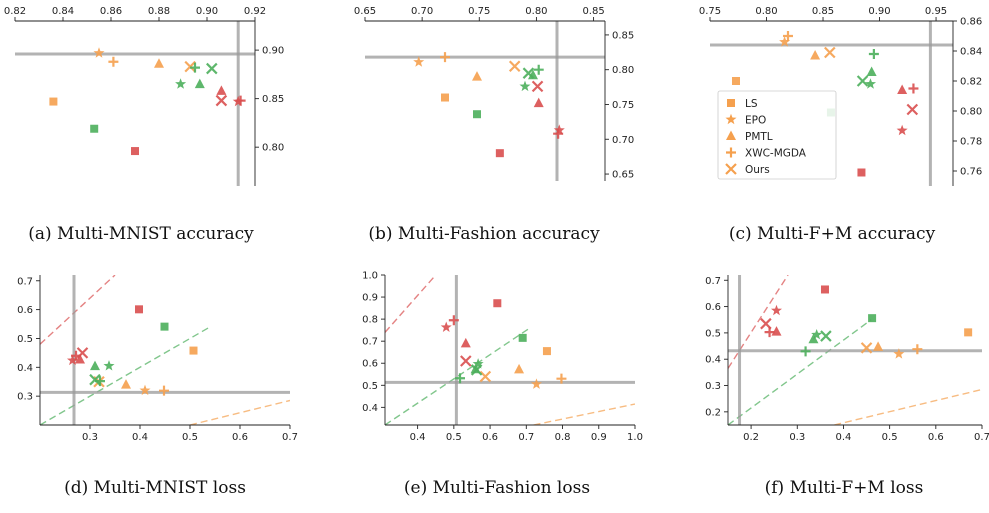  What do you see at coordinates (936, 11) in the screenshot?
I see `x-tick-label: 0.95` at bounding box center [936, 11].